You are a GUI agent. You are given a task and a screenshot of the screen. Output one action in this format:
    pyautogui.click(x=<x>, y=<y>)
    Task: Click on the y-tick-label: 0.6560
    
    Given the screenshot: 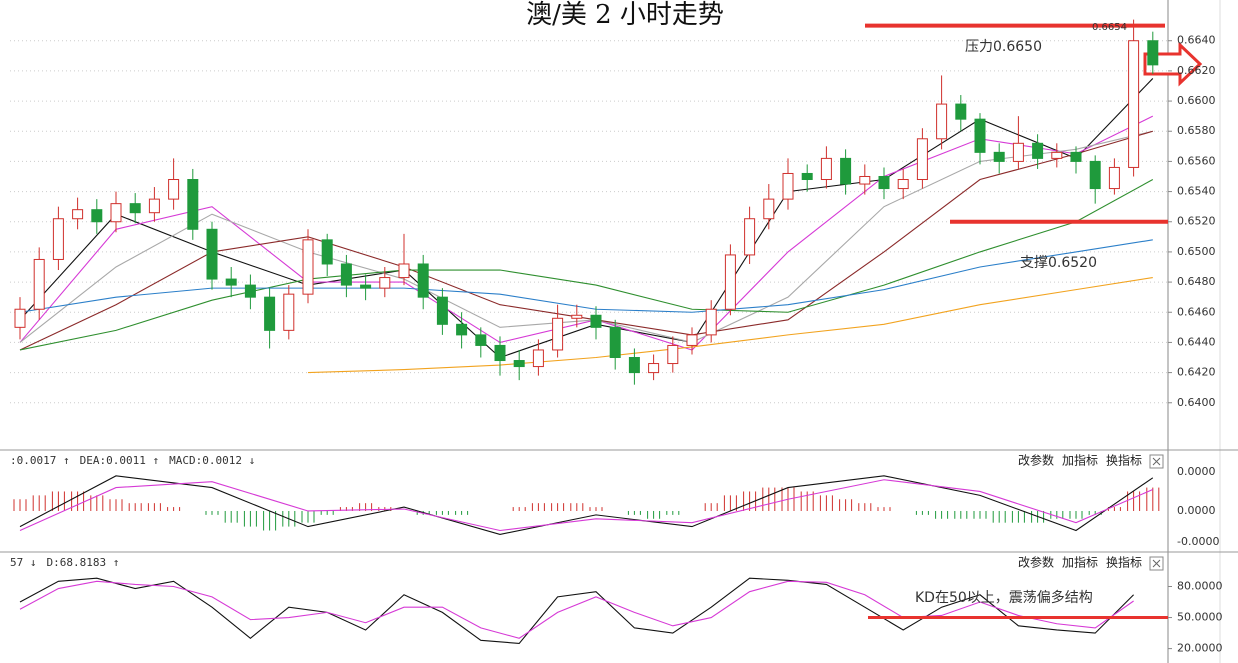 What is the action you would take?
    pyautogui.click(x=1196, y=160)
    